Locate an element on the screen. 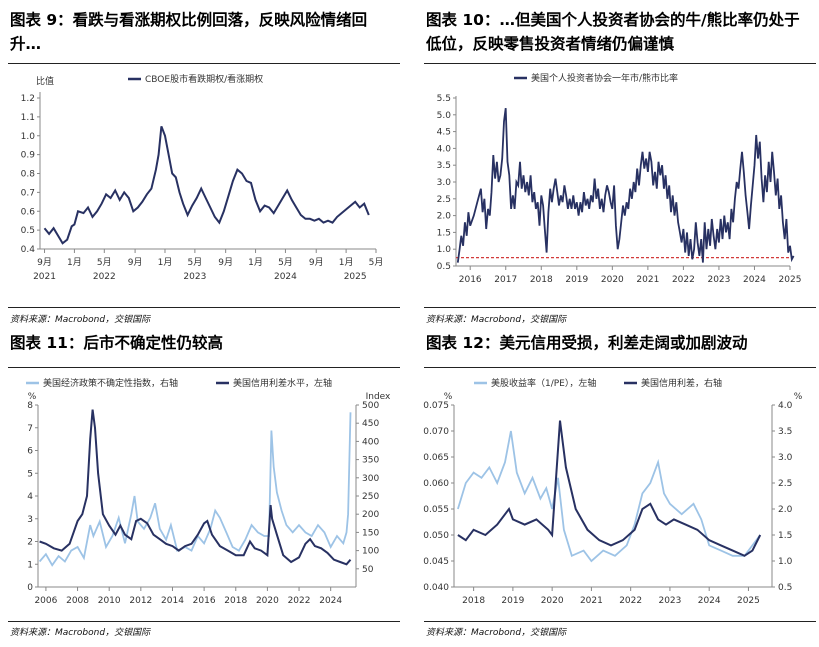 Image resolution: width=819 pixels, height=647 pixels. left-y-tick-label: 4 is located at coordinates (30, 497).